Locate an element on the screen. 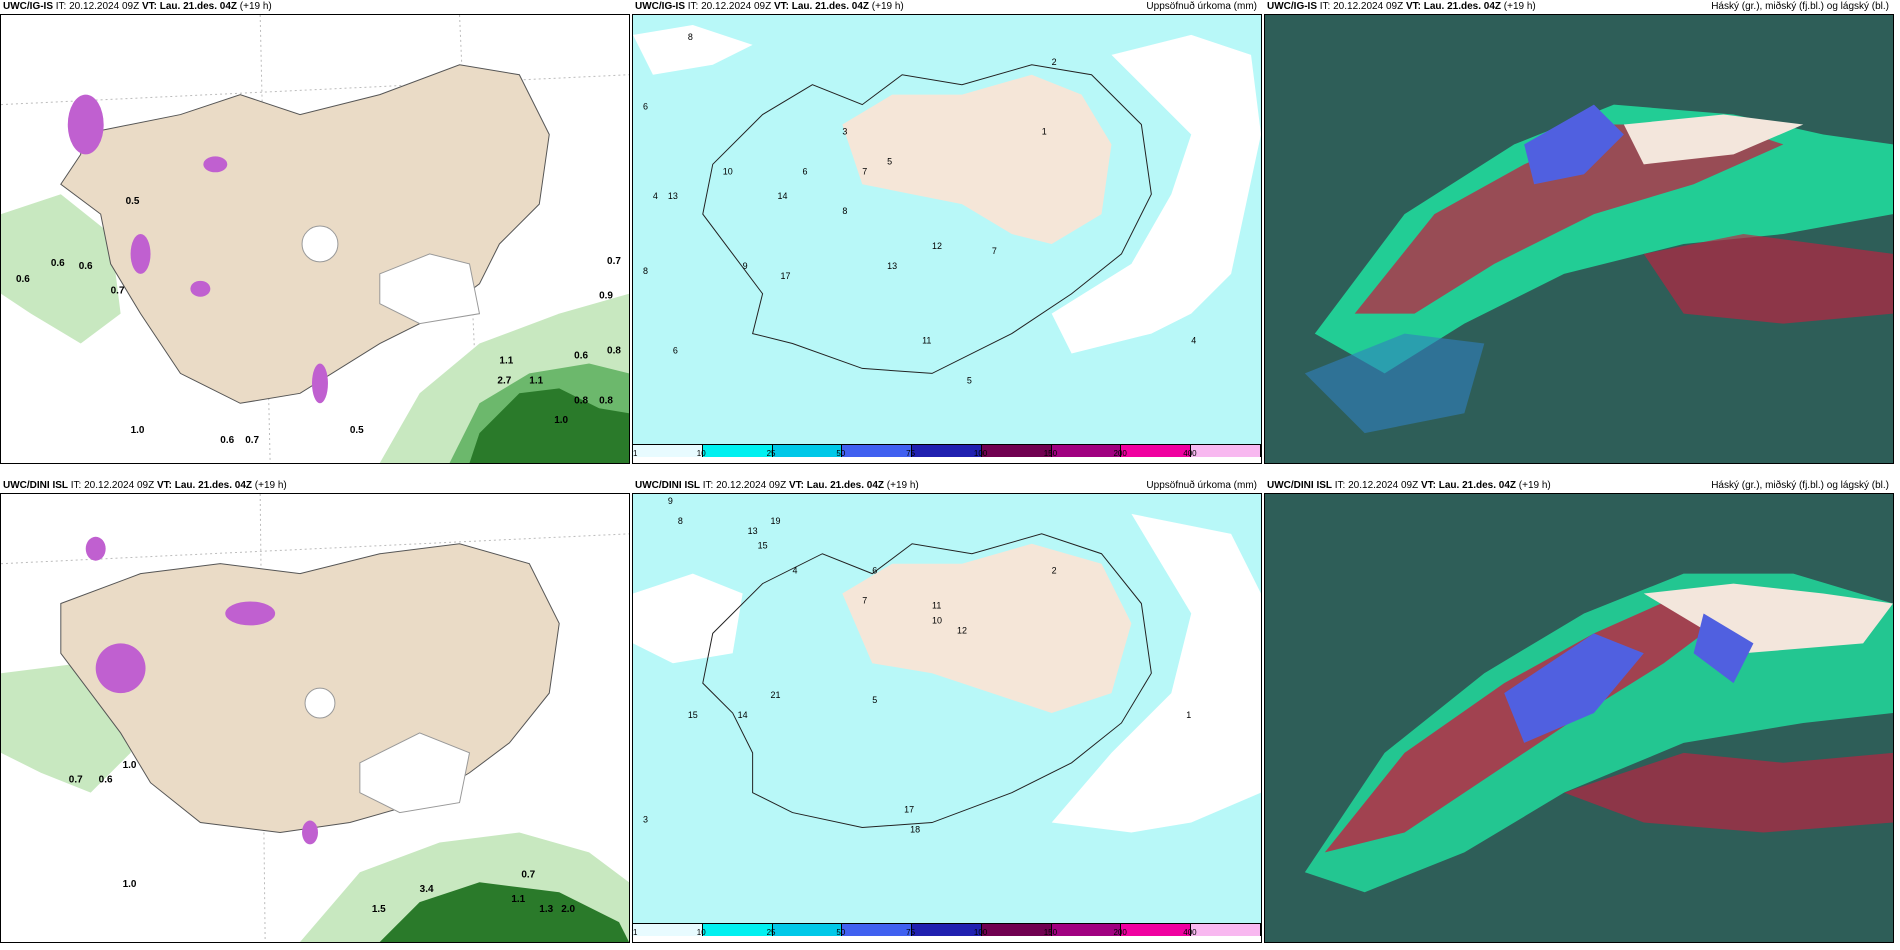  svg-text: 12 is located at coordinates (962, 630).